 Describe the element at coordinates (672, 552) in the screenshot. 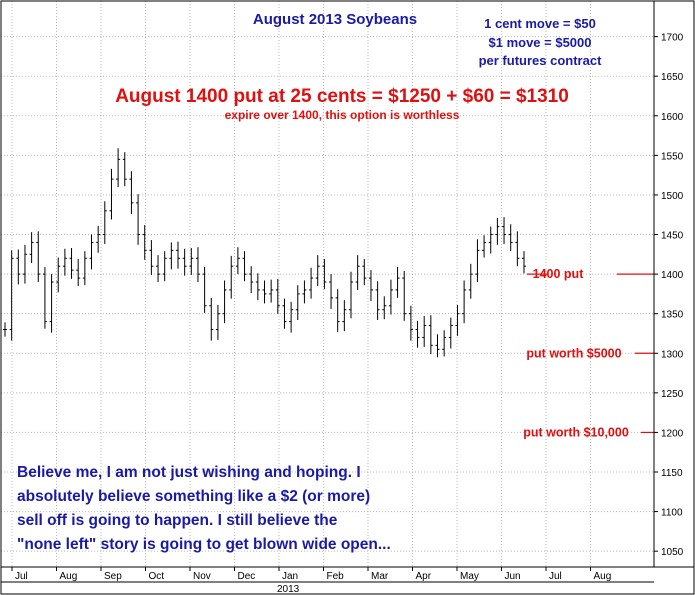

I see `ytick-label: 1050` at that location.